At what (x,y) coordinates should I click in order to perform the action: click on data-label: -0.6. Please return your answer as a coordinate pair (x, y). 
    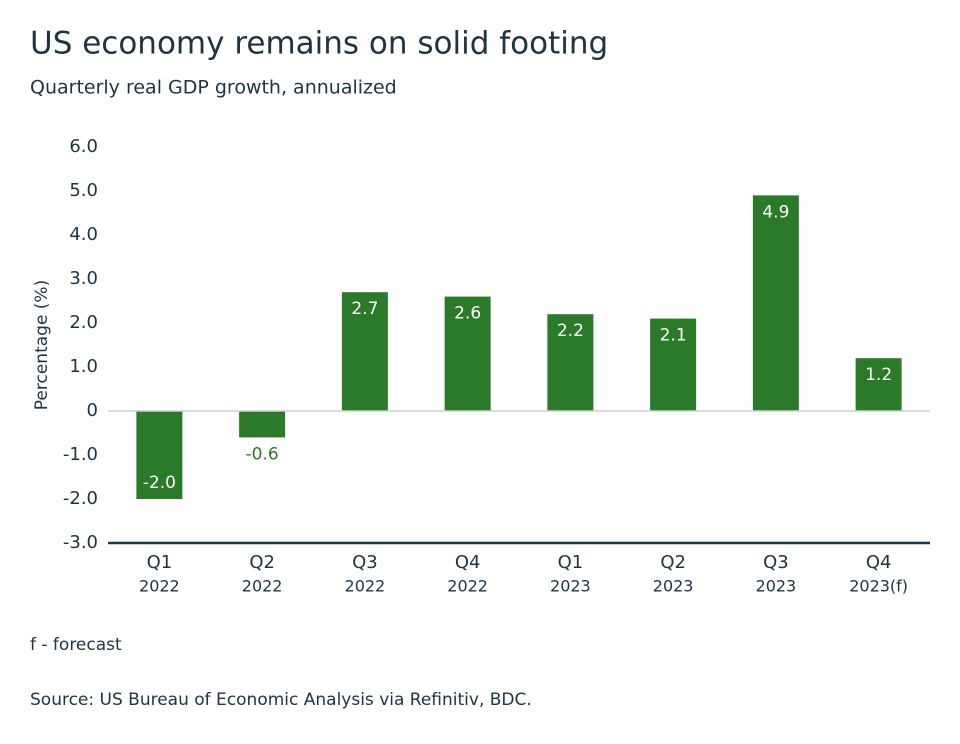
    Looking at the image, I should click on (262, 454).